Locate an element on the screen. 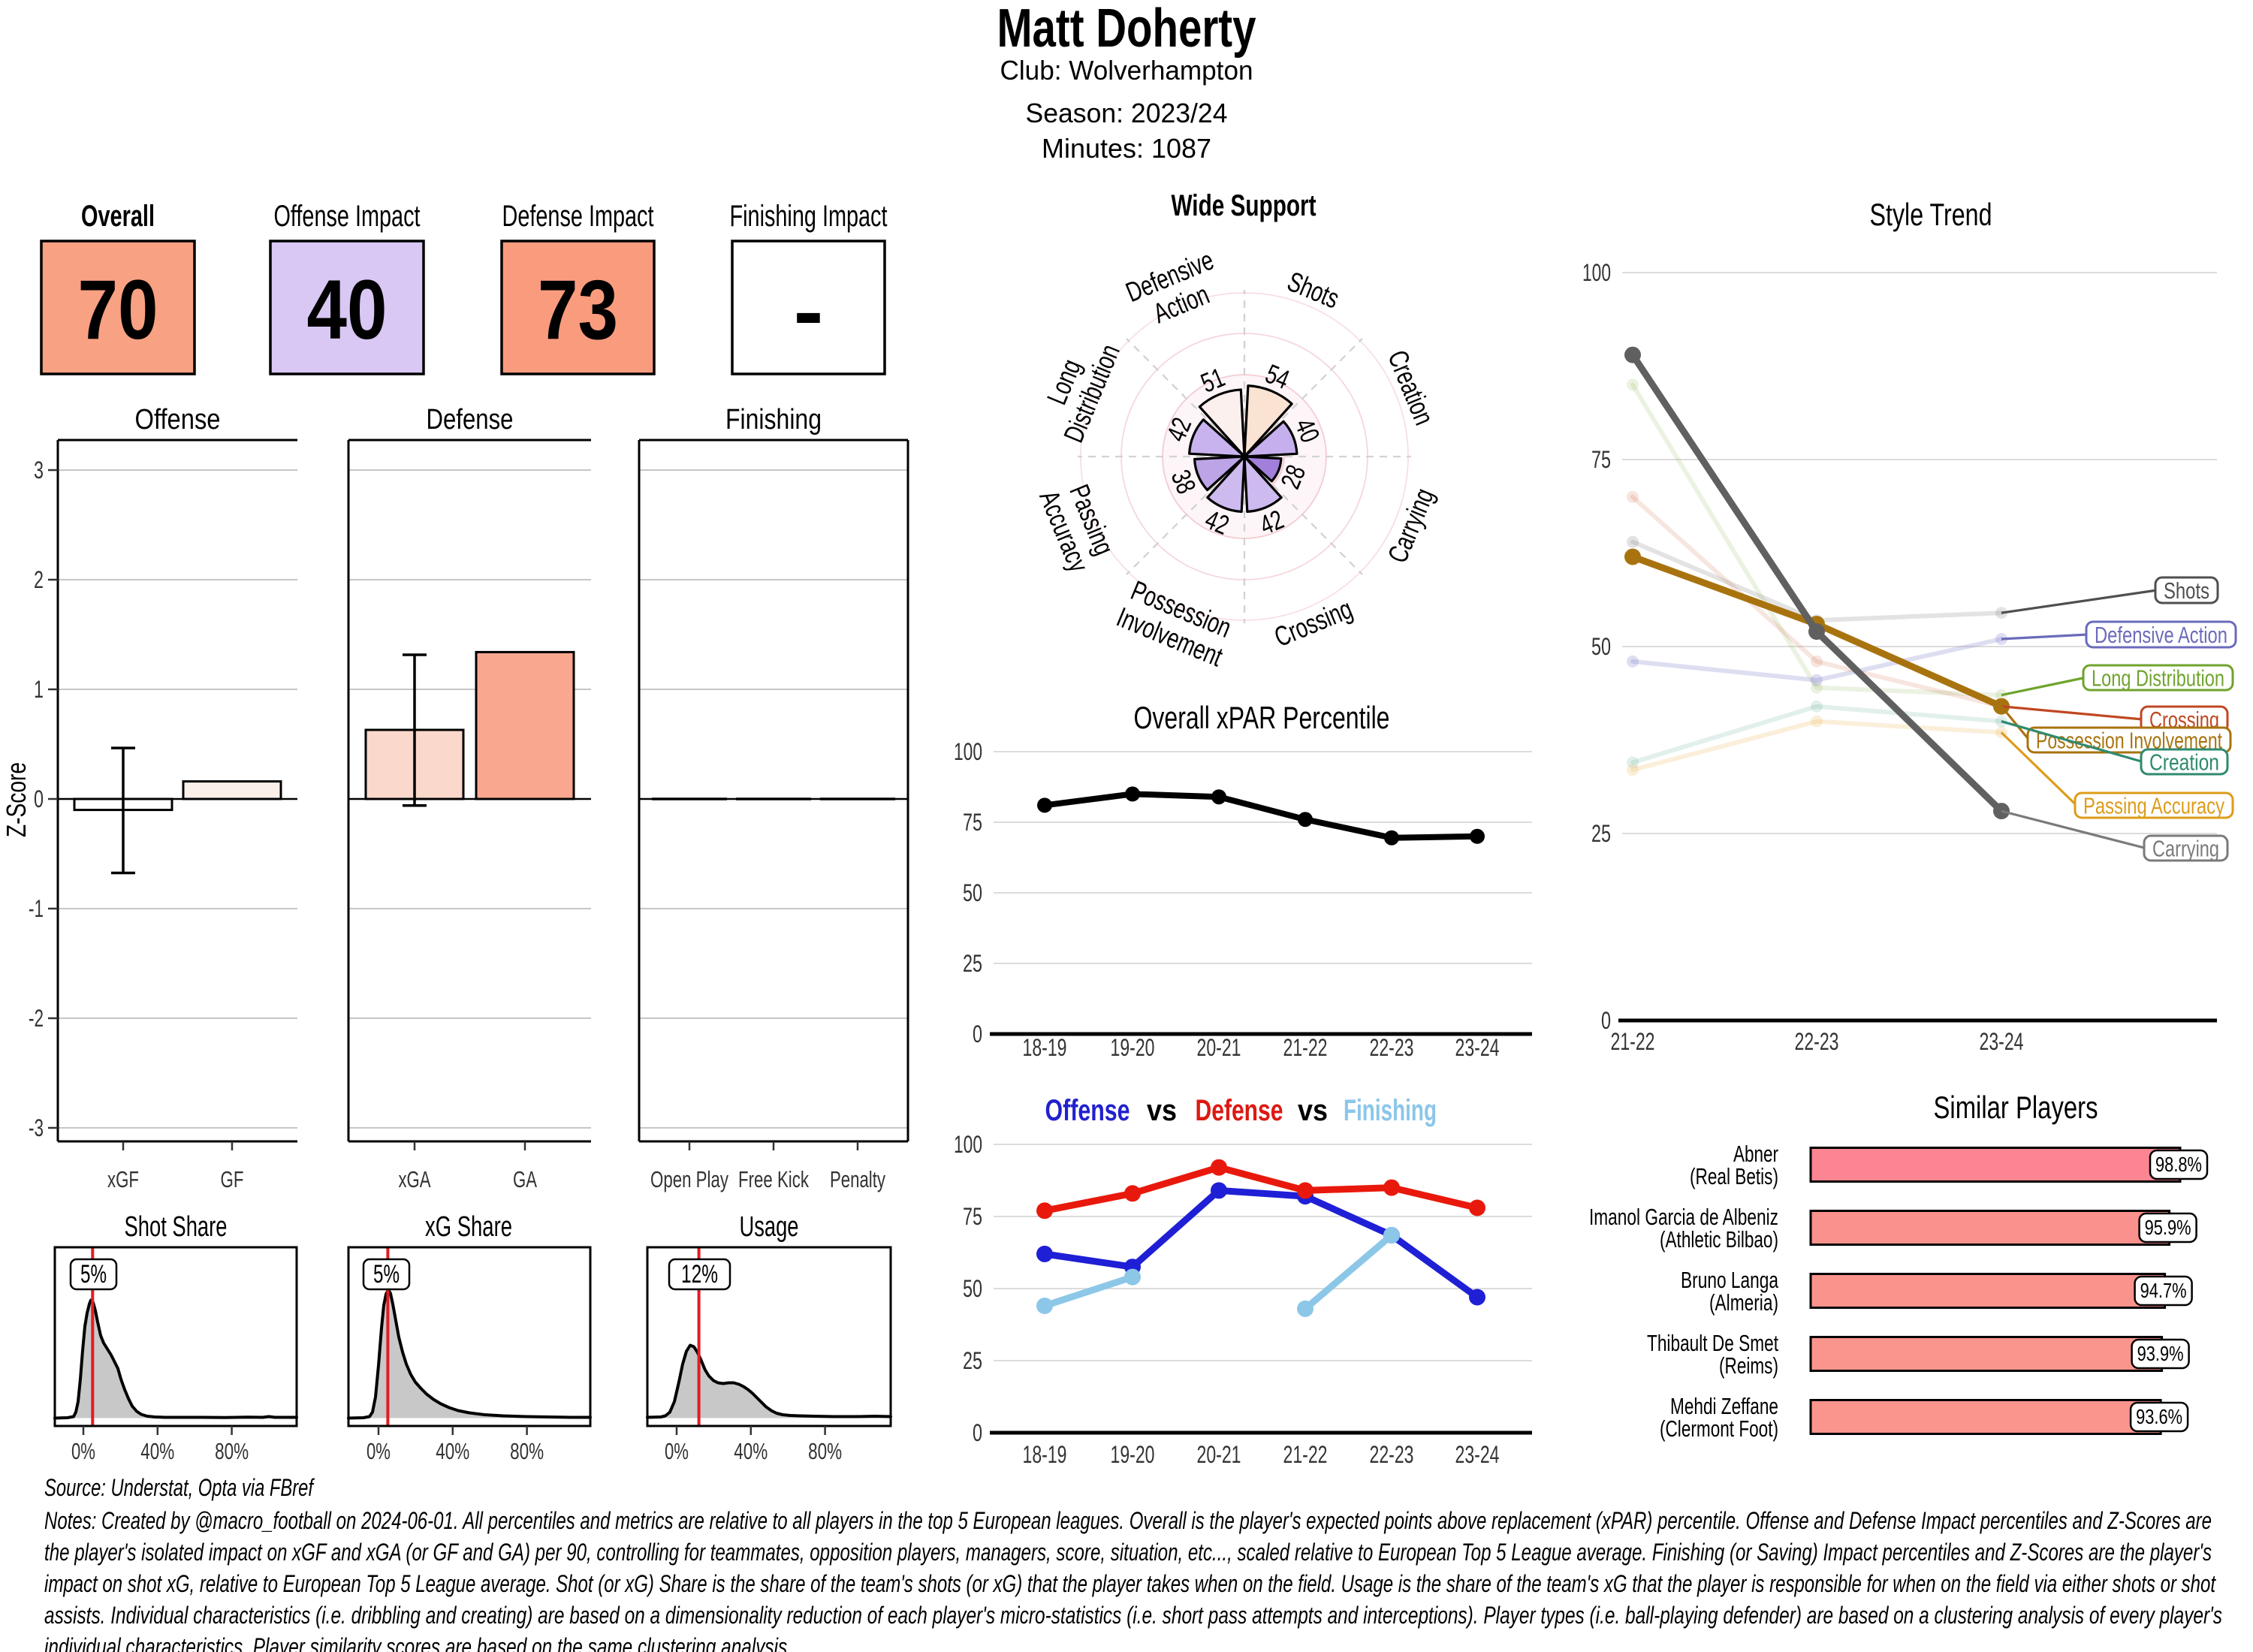 This screenshot has height=1652, width=2253. svg-text: Shots is located at coordinates (2186, 590).